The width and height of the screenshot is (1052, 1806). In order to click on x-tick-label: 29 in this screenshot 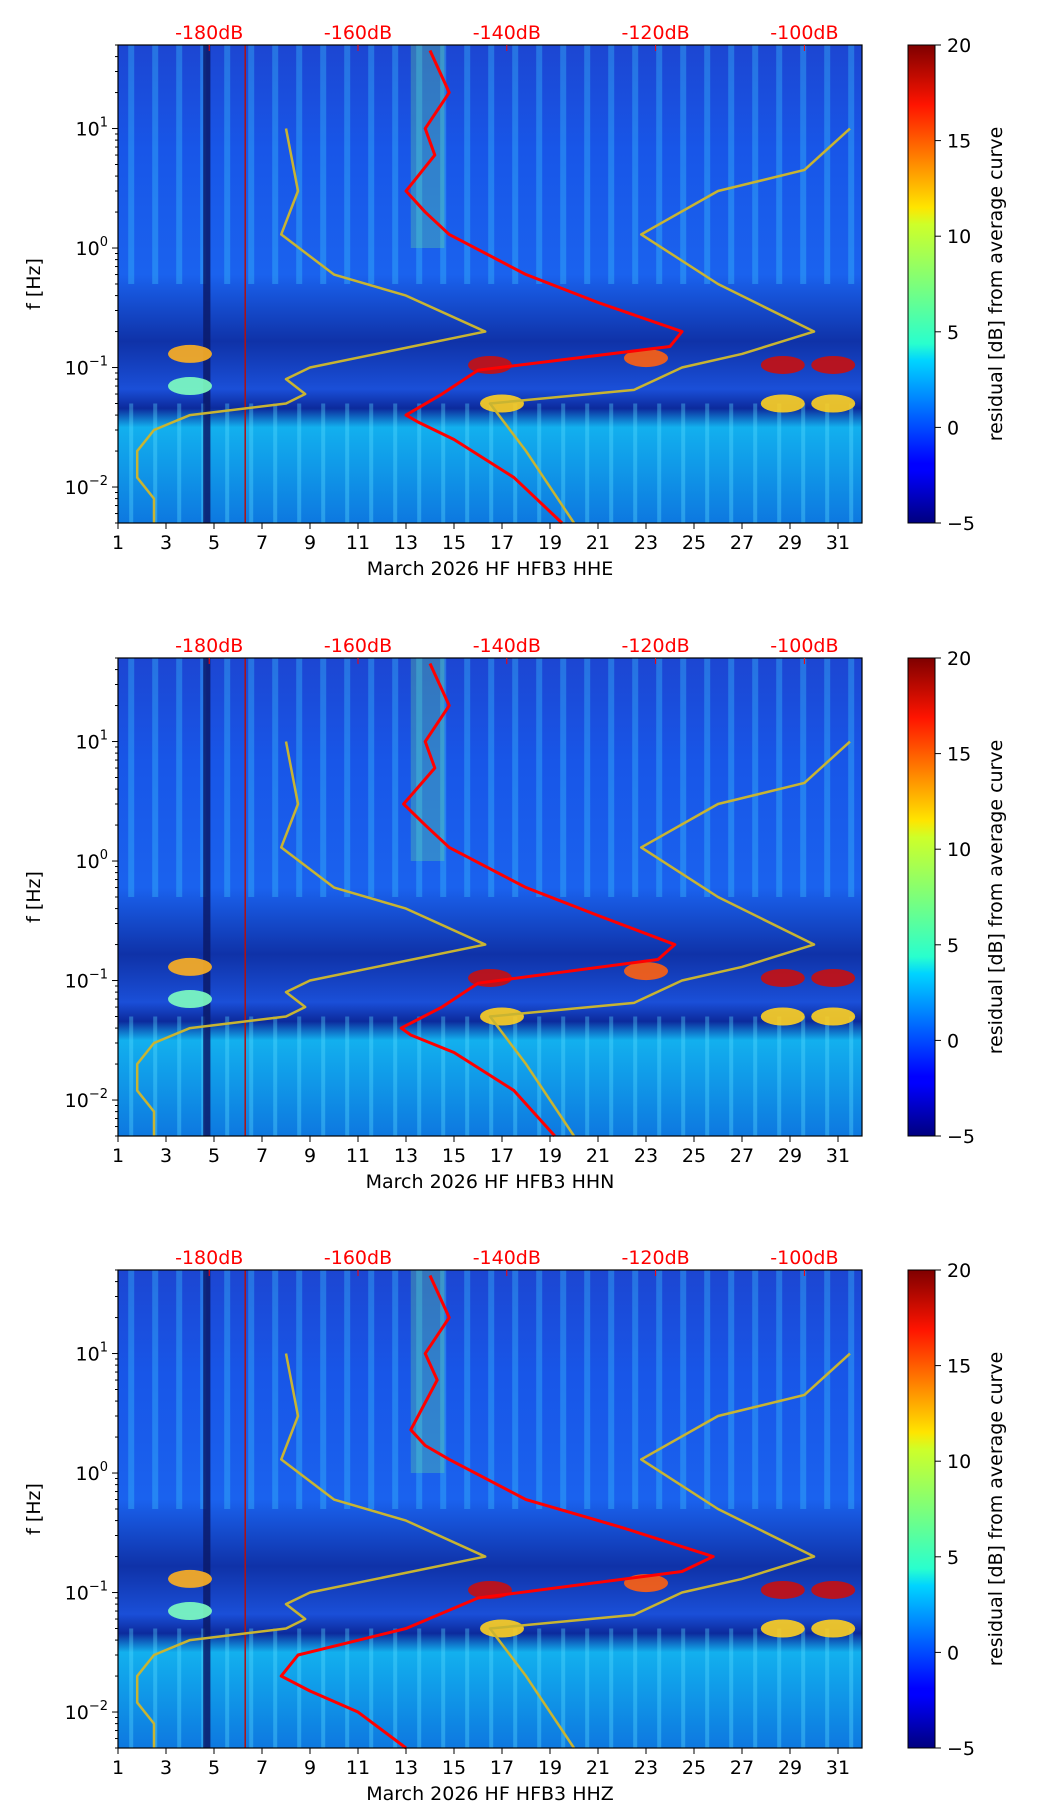, I will do `click(790, 1768)`.